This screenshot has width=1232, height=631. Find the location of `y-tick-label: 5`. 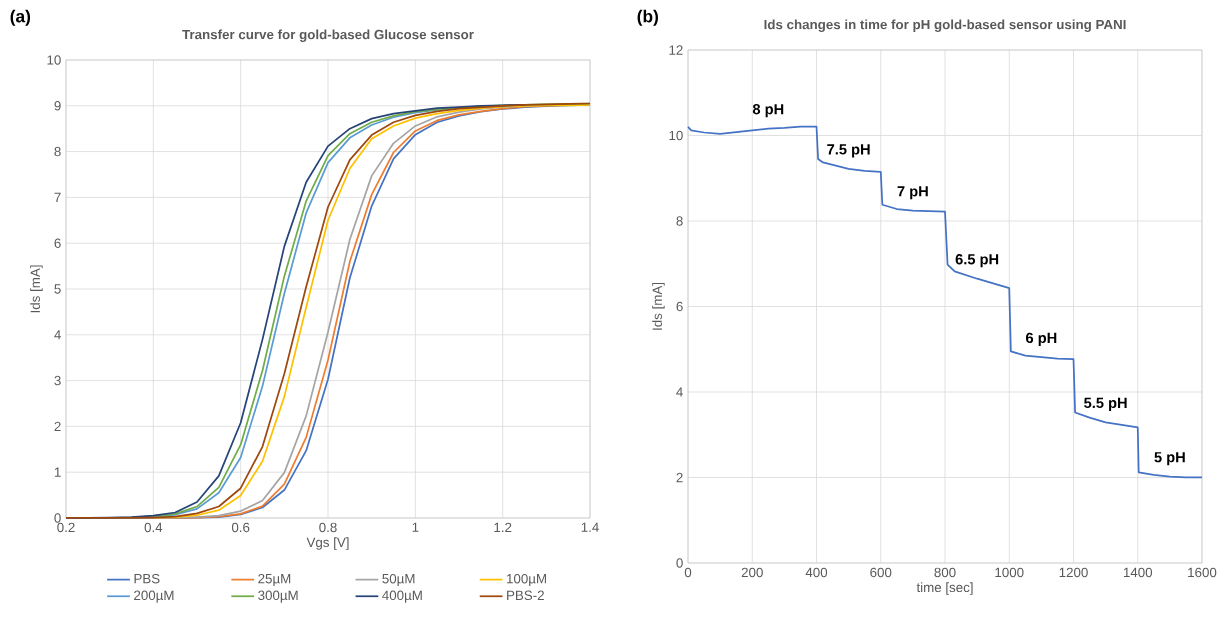

y-tick-label: 5 is located at coordinates (57, 289).